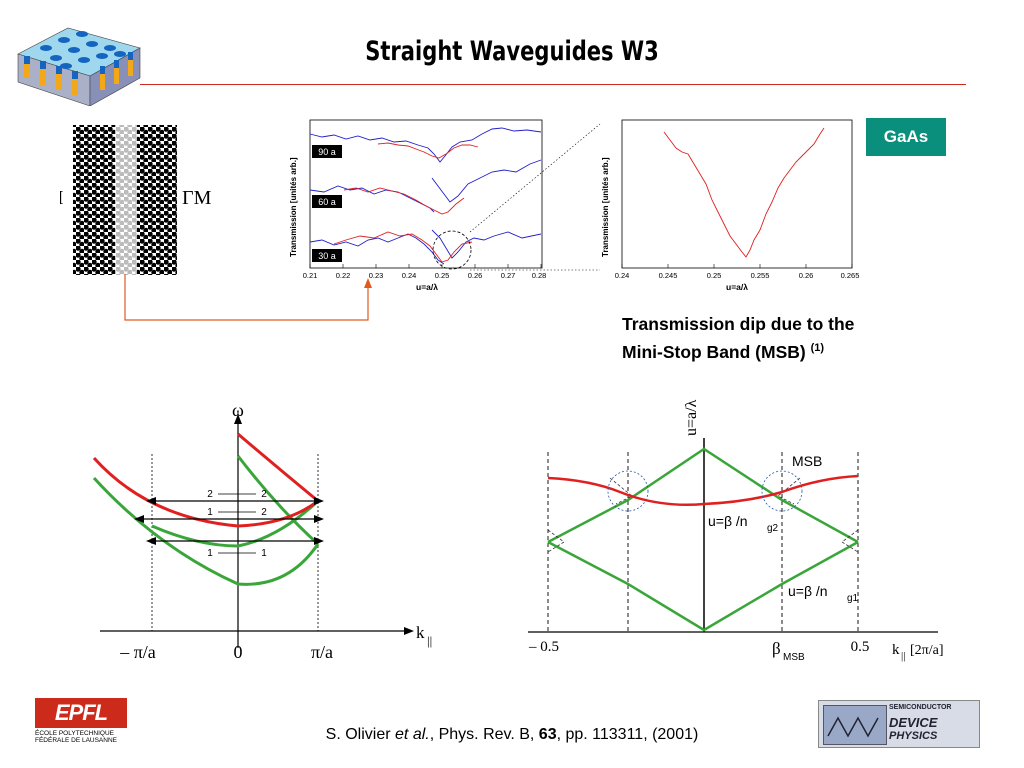 The height and width of the screenshot is (768, 1024). I want to click on right-x-axis-subscript: ||, so click(903, 656).